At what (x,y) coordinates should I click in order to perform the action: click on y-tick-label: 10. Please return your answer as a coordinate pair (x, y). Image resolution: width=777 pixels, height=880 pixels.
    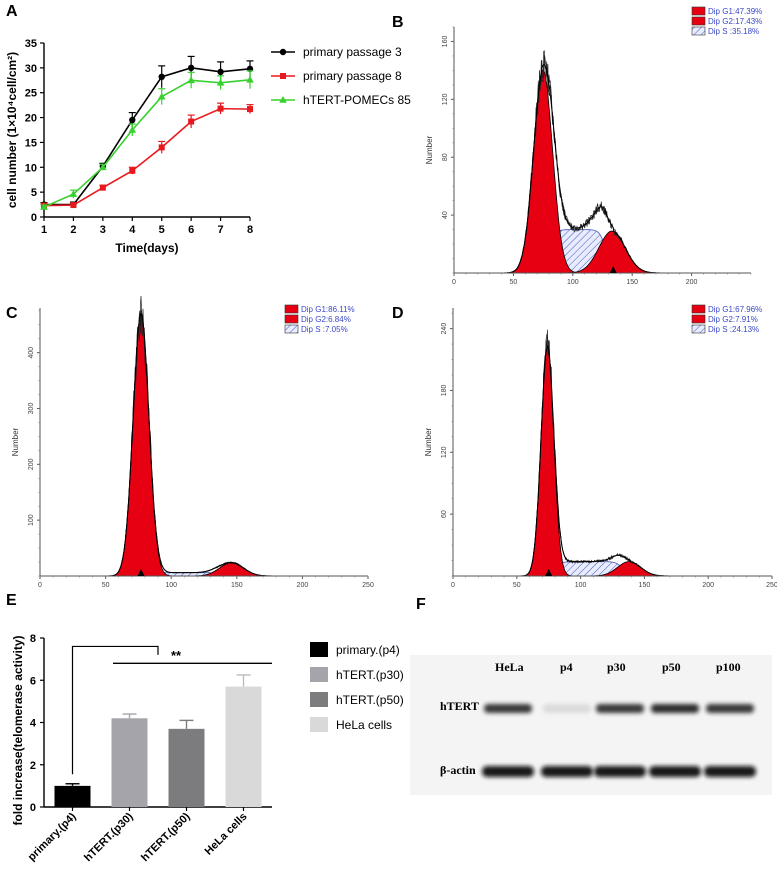
    Looking at the image, I should click on (31, 168).